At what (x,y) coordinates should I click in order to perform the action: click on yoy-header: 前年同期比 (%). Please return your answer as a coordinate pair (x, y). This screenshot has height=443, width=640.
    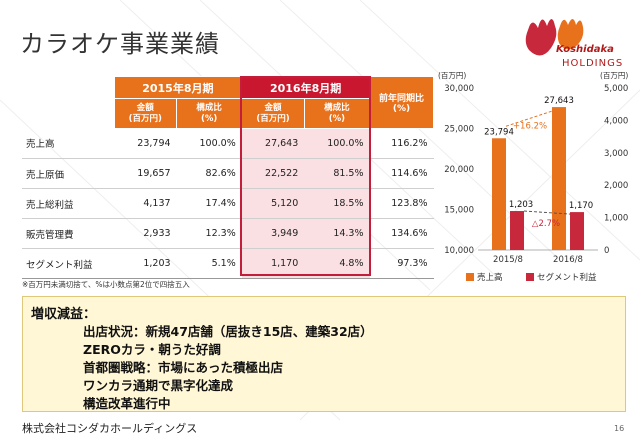
    Looking at the image, I should click on (401, 102).